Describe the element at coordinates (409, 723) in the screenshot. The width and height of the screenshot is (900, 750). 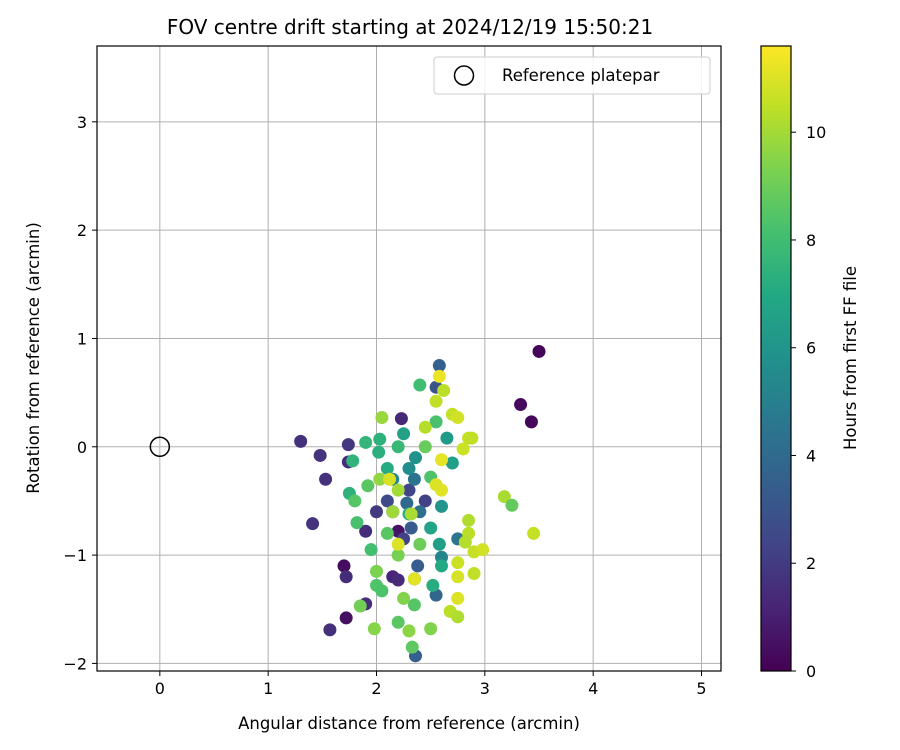
I see `x-axis-label: Angular distance from reference (arcmin)` at that location.